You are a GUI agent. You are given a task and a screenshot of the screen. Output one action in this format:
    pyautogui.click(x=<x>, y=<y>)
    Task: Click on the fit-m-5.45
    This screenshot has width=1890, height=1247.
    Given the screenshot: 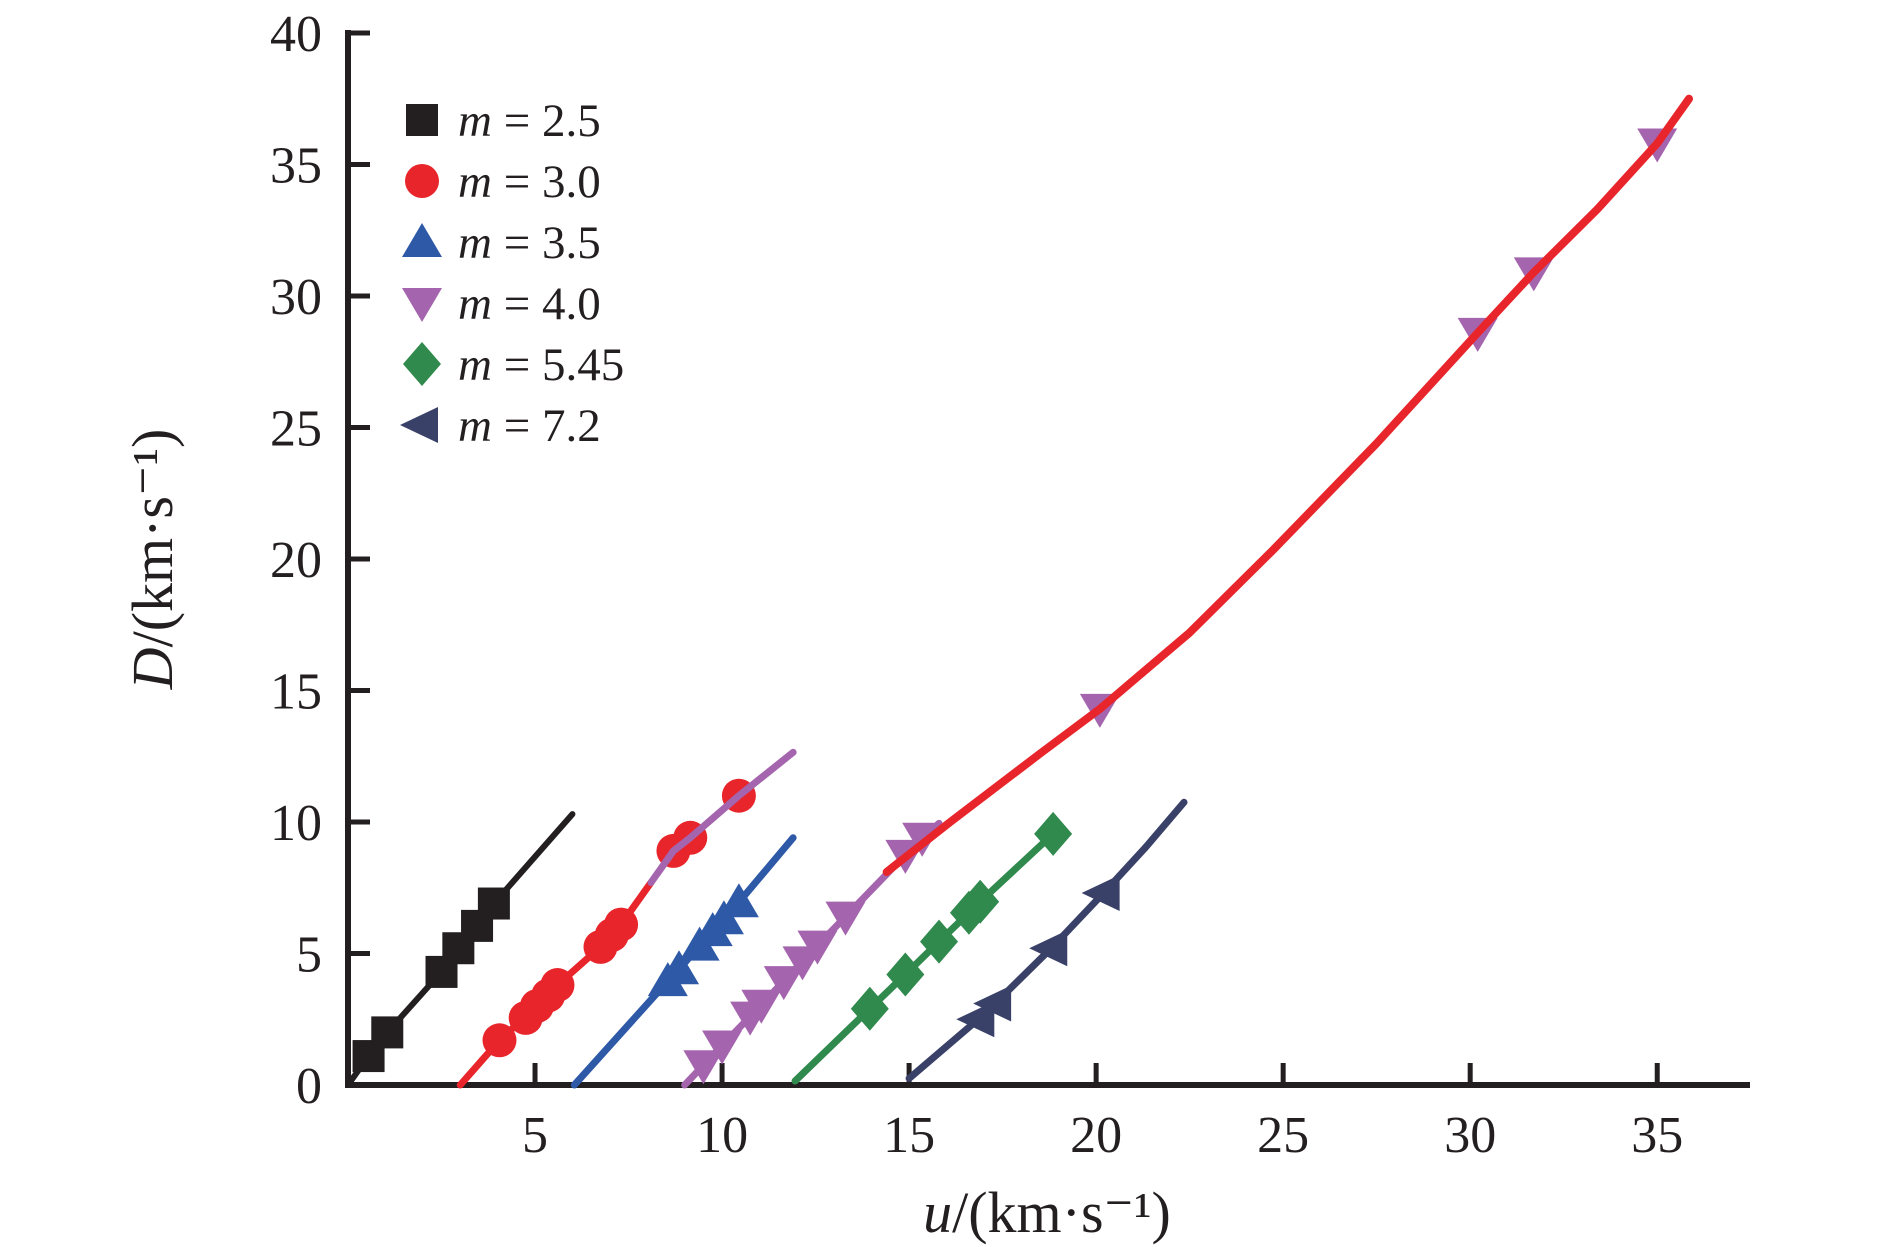 What is the action you would take?
    pyautogui.click(x=924, y=957)
    